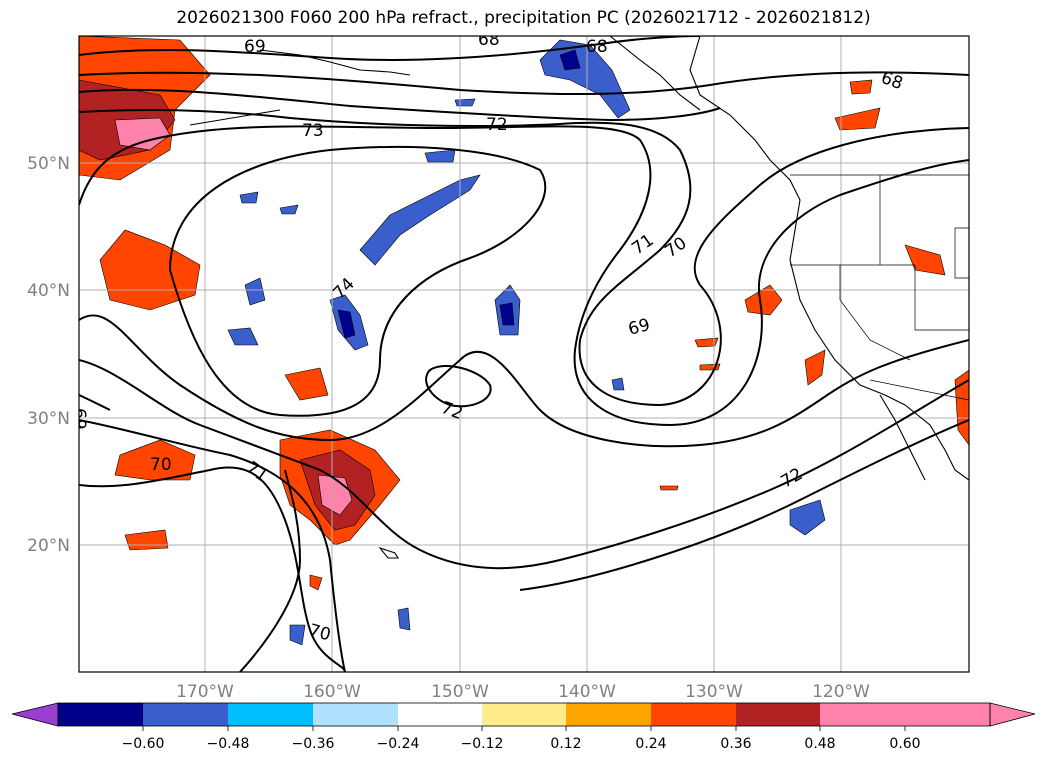 The height and width of the screenshot is (765, 1047). I want to click on lon-label: 170°W, so click(205, 692).